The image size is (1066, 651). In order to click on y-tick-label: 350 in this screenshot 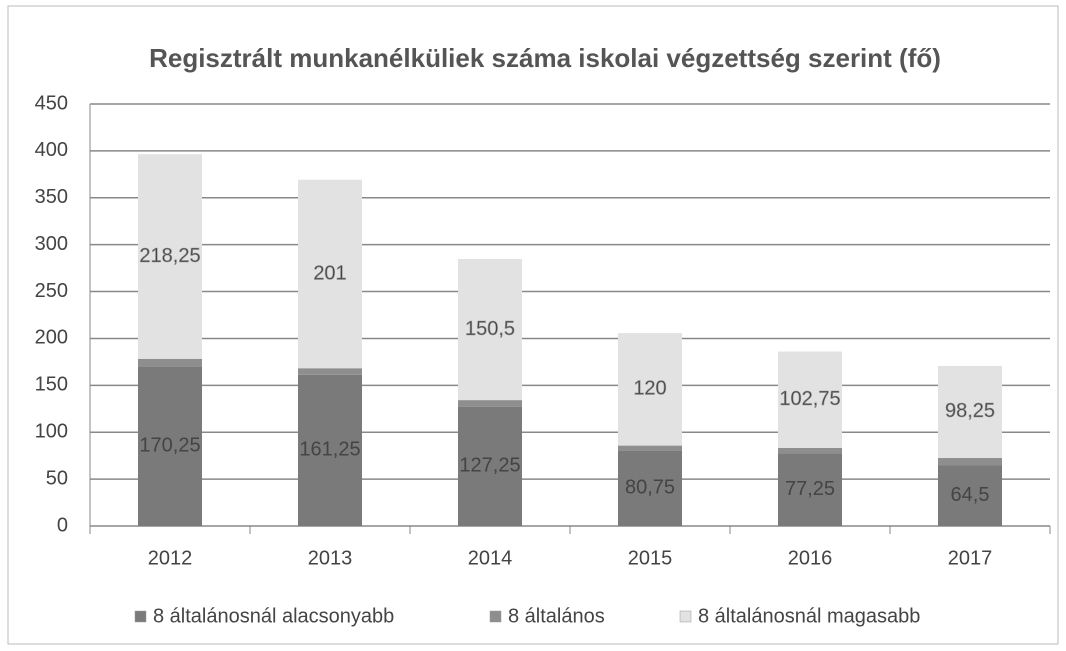, I will do `click(51, 197)`.